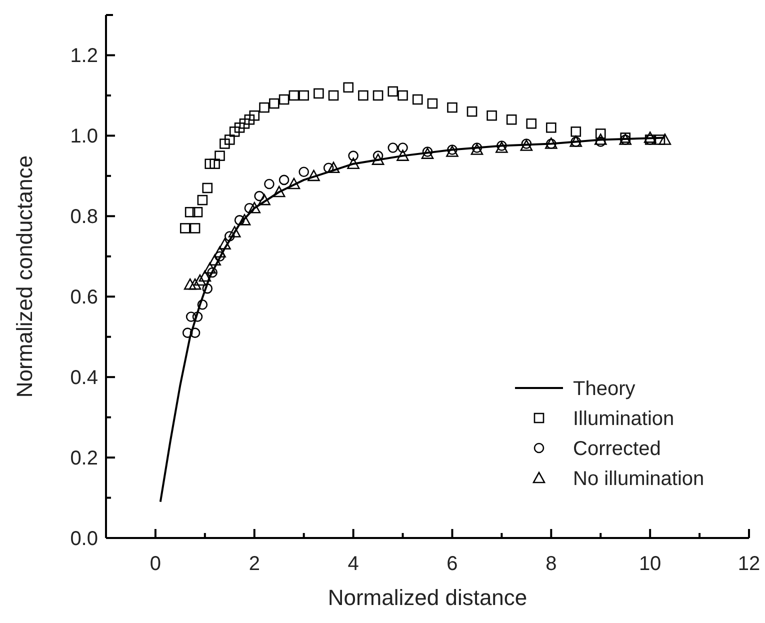 The image size is (765, 623). What do you see at coordinates (84, 297) in the screenshot?
I see `y-tick-label: 0.6` at bounding box center [84, 297].